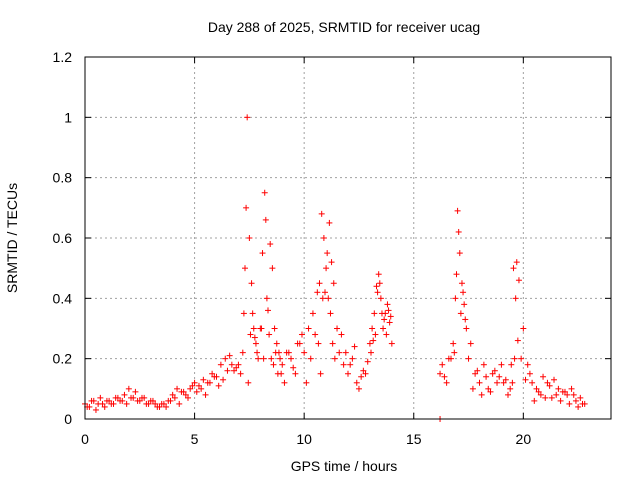 The height and width of the screenshot is (480, 640). I want to click on x-tick-label: 10, so click(304, 439).